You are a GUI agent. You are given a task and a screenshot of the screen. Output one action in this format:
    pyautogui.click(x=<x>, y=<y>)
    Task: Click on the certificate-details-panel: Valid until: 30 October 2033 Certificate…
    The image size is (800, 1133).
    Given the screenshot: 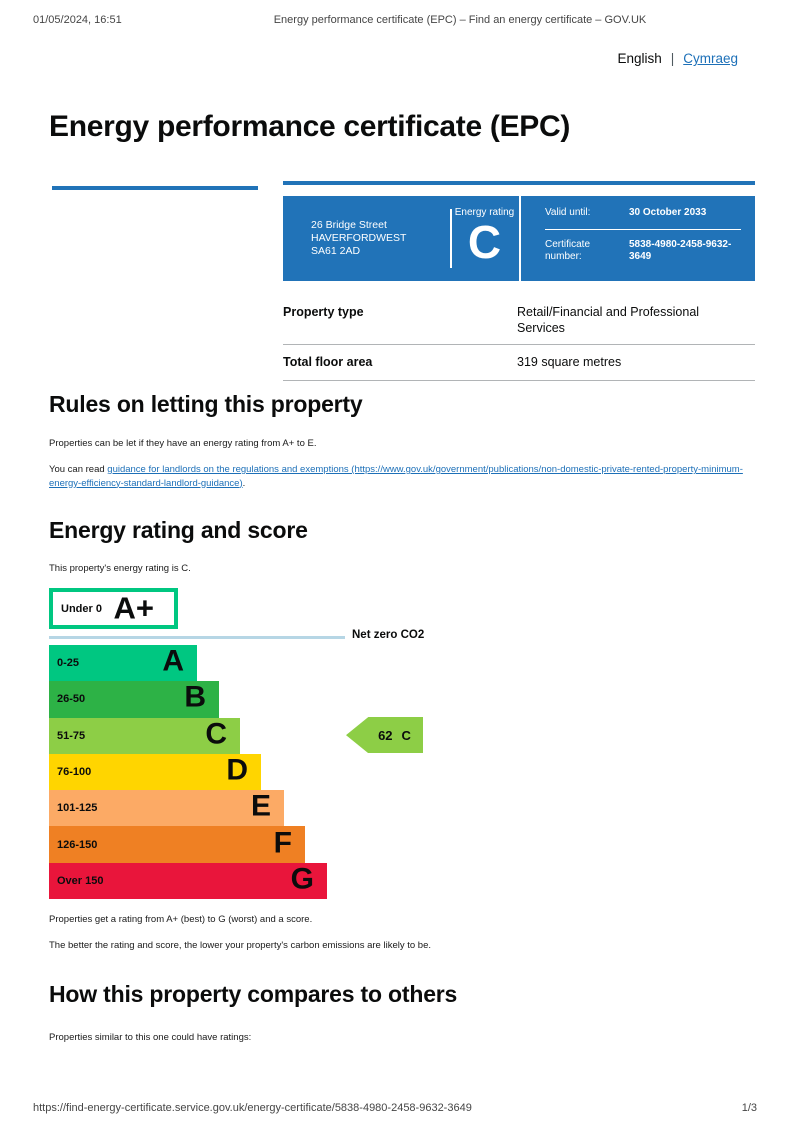 What is the action you would take?
    pyautogui.click(x=637, y=238)
    